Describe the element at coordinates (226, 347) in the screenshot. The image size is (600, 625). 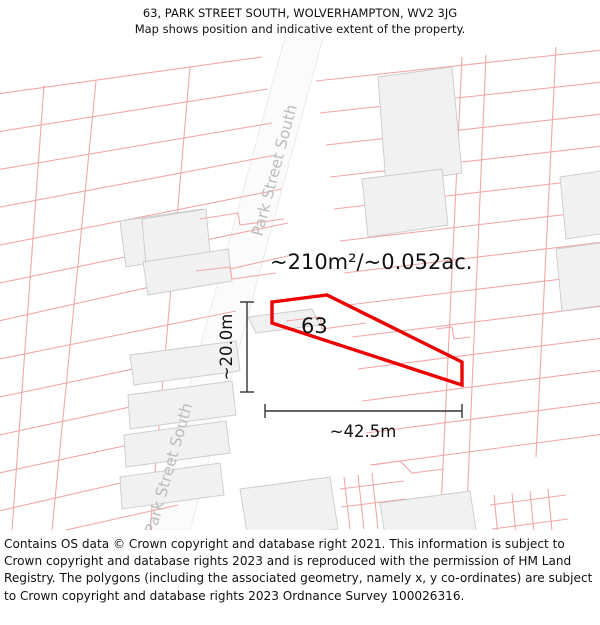
I see `dimension-height-label: ~20.0m` at that location.